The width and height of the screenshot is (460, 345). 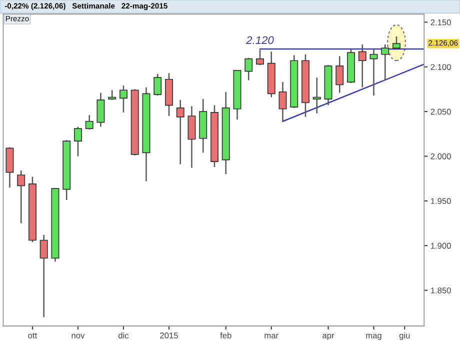 I want to click on y-tick-label: 1.900, so click(x=441, y=245).